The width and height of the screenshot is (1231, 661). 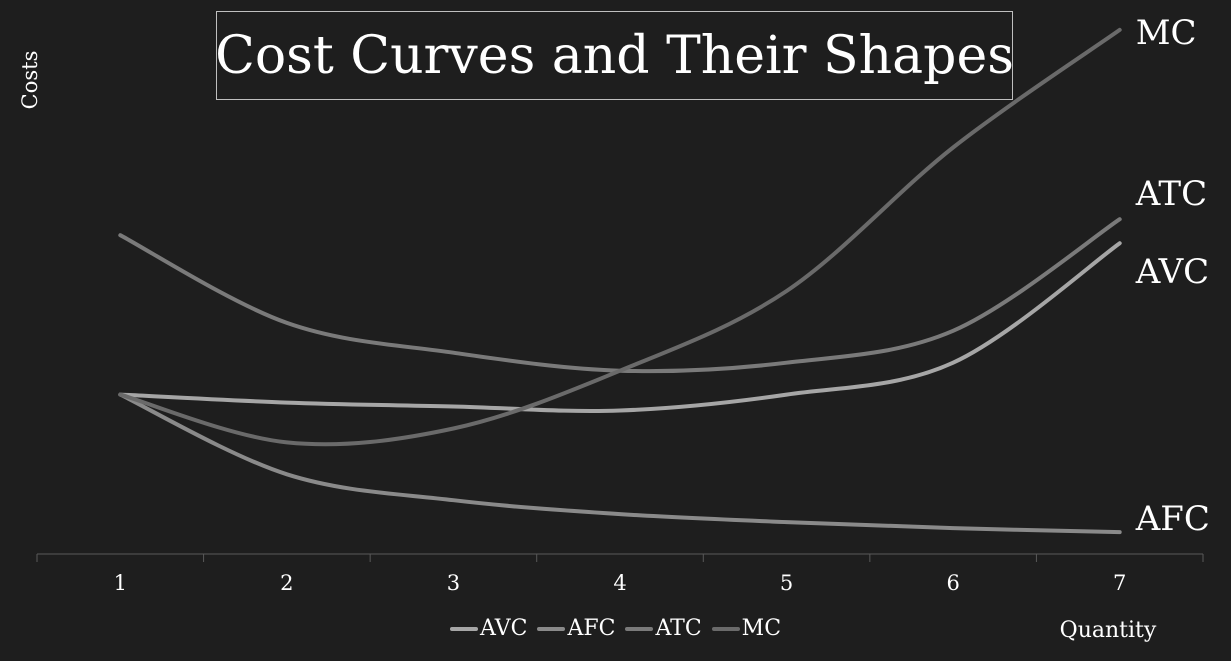 I want to click on legend-item-avc: AVC, so click(x=488, y=628).